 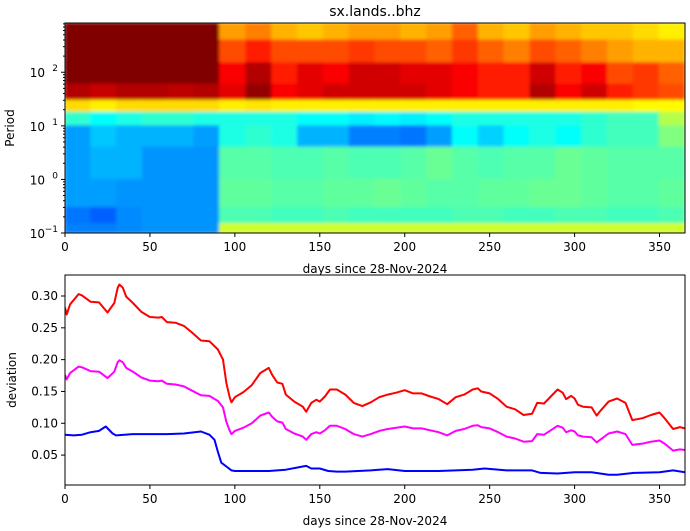 I want to click on top-x-tick-label: 50, so click(x=149, y=247).